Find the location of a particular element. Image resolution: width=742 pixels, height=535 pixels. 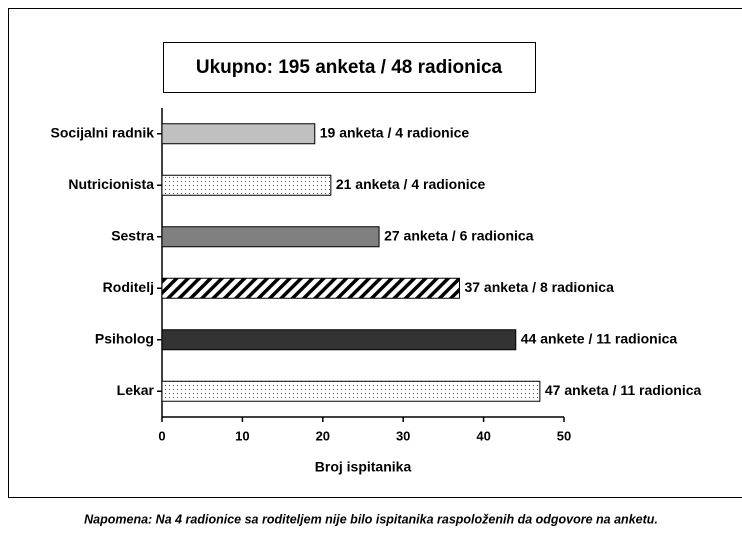

y-tick-label: Roditelj is located at coordinates (128, 287).